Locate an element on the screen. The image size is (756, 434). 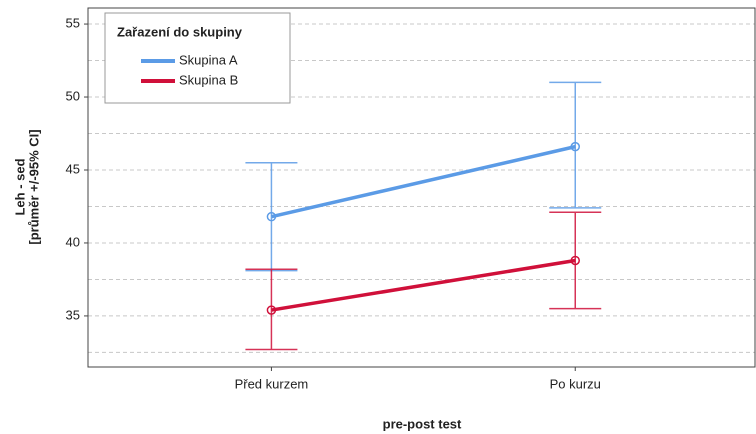
error-bar is located at coordinates (575, 145).